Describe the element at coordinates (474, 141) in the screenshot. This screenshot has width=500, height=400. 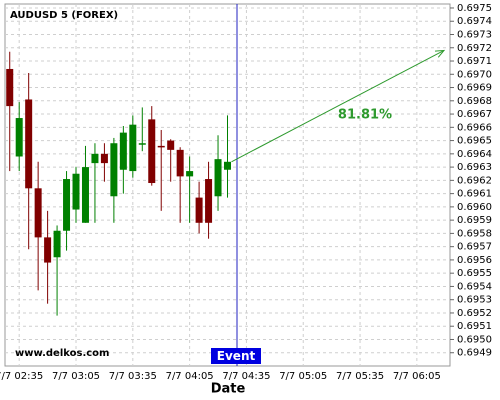
I see `y-tick-label: 0.6965` at that location.